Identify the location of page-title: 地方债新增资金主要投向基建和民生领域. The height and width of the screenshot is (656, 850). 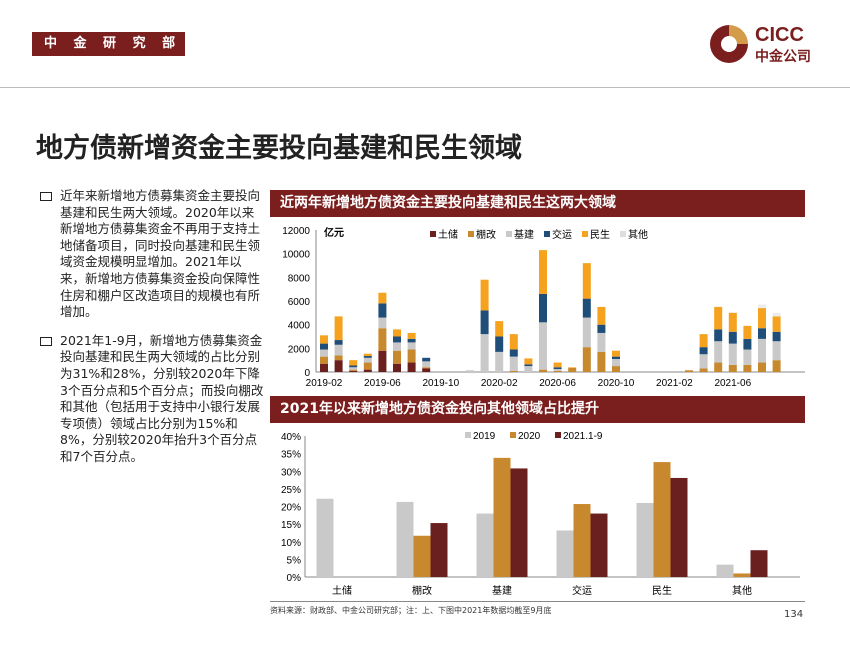
(279, 148).